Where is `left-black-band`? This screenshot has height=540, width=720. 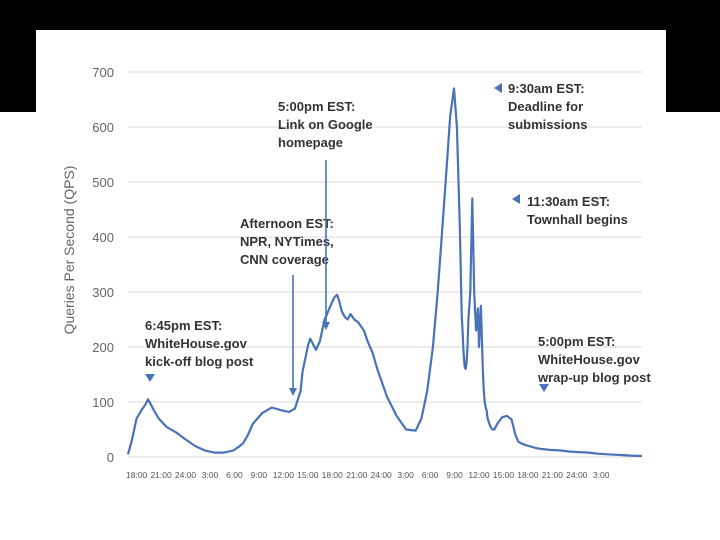 left-black-band is located at coordinates (18, 56).